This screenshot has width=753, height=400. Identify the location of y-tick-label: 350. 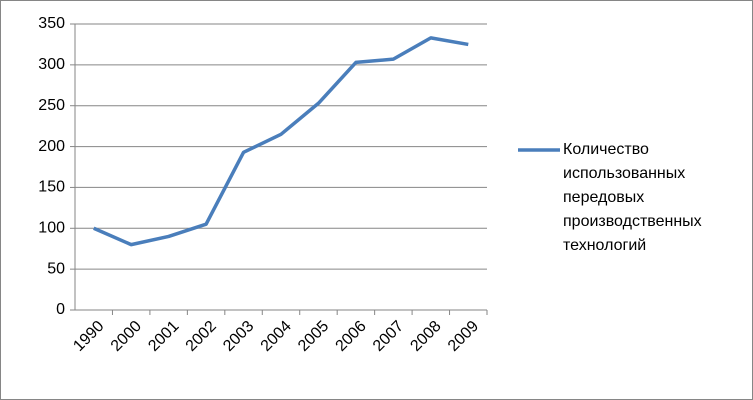
(51, 23).